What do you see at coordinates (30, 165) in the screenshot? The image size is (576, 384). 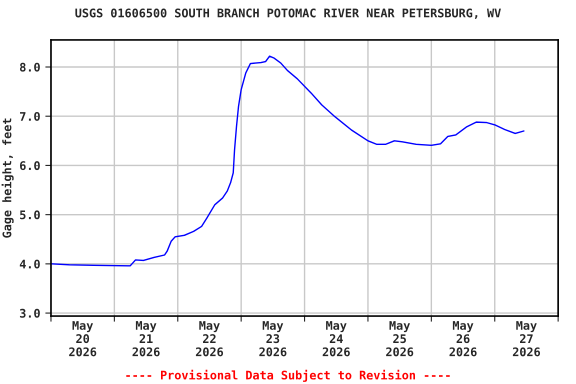 I see `y-tick-label: 6.0` at bounding box center [30, 165].